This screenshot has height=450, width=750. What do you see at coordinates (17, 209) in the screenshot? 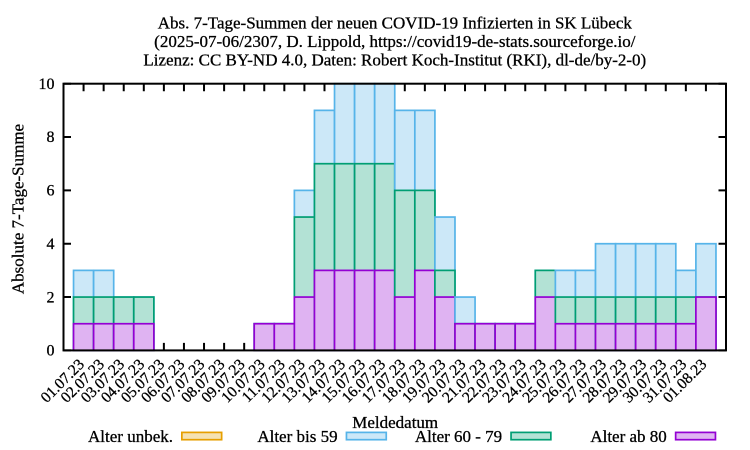
I see `svg-text: Absolute 7-Tage-Summe` at bounding box center [17, 209].